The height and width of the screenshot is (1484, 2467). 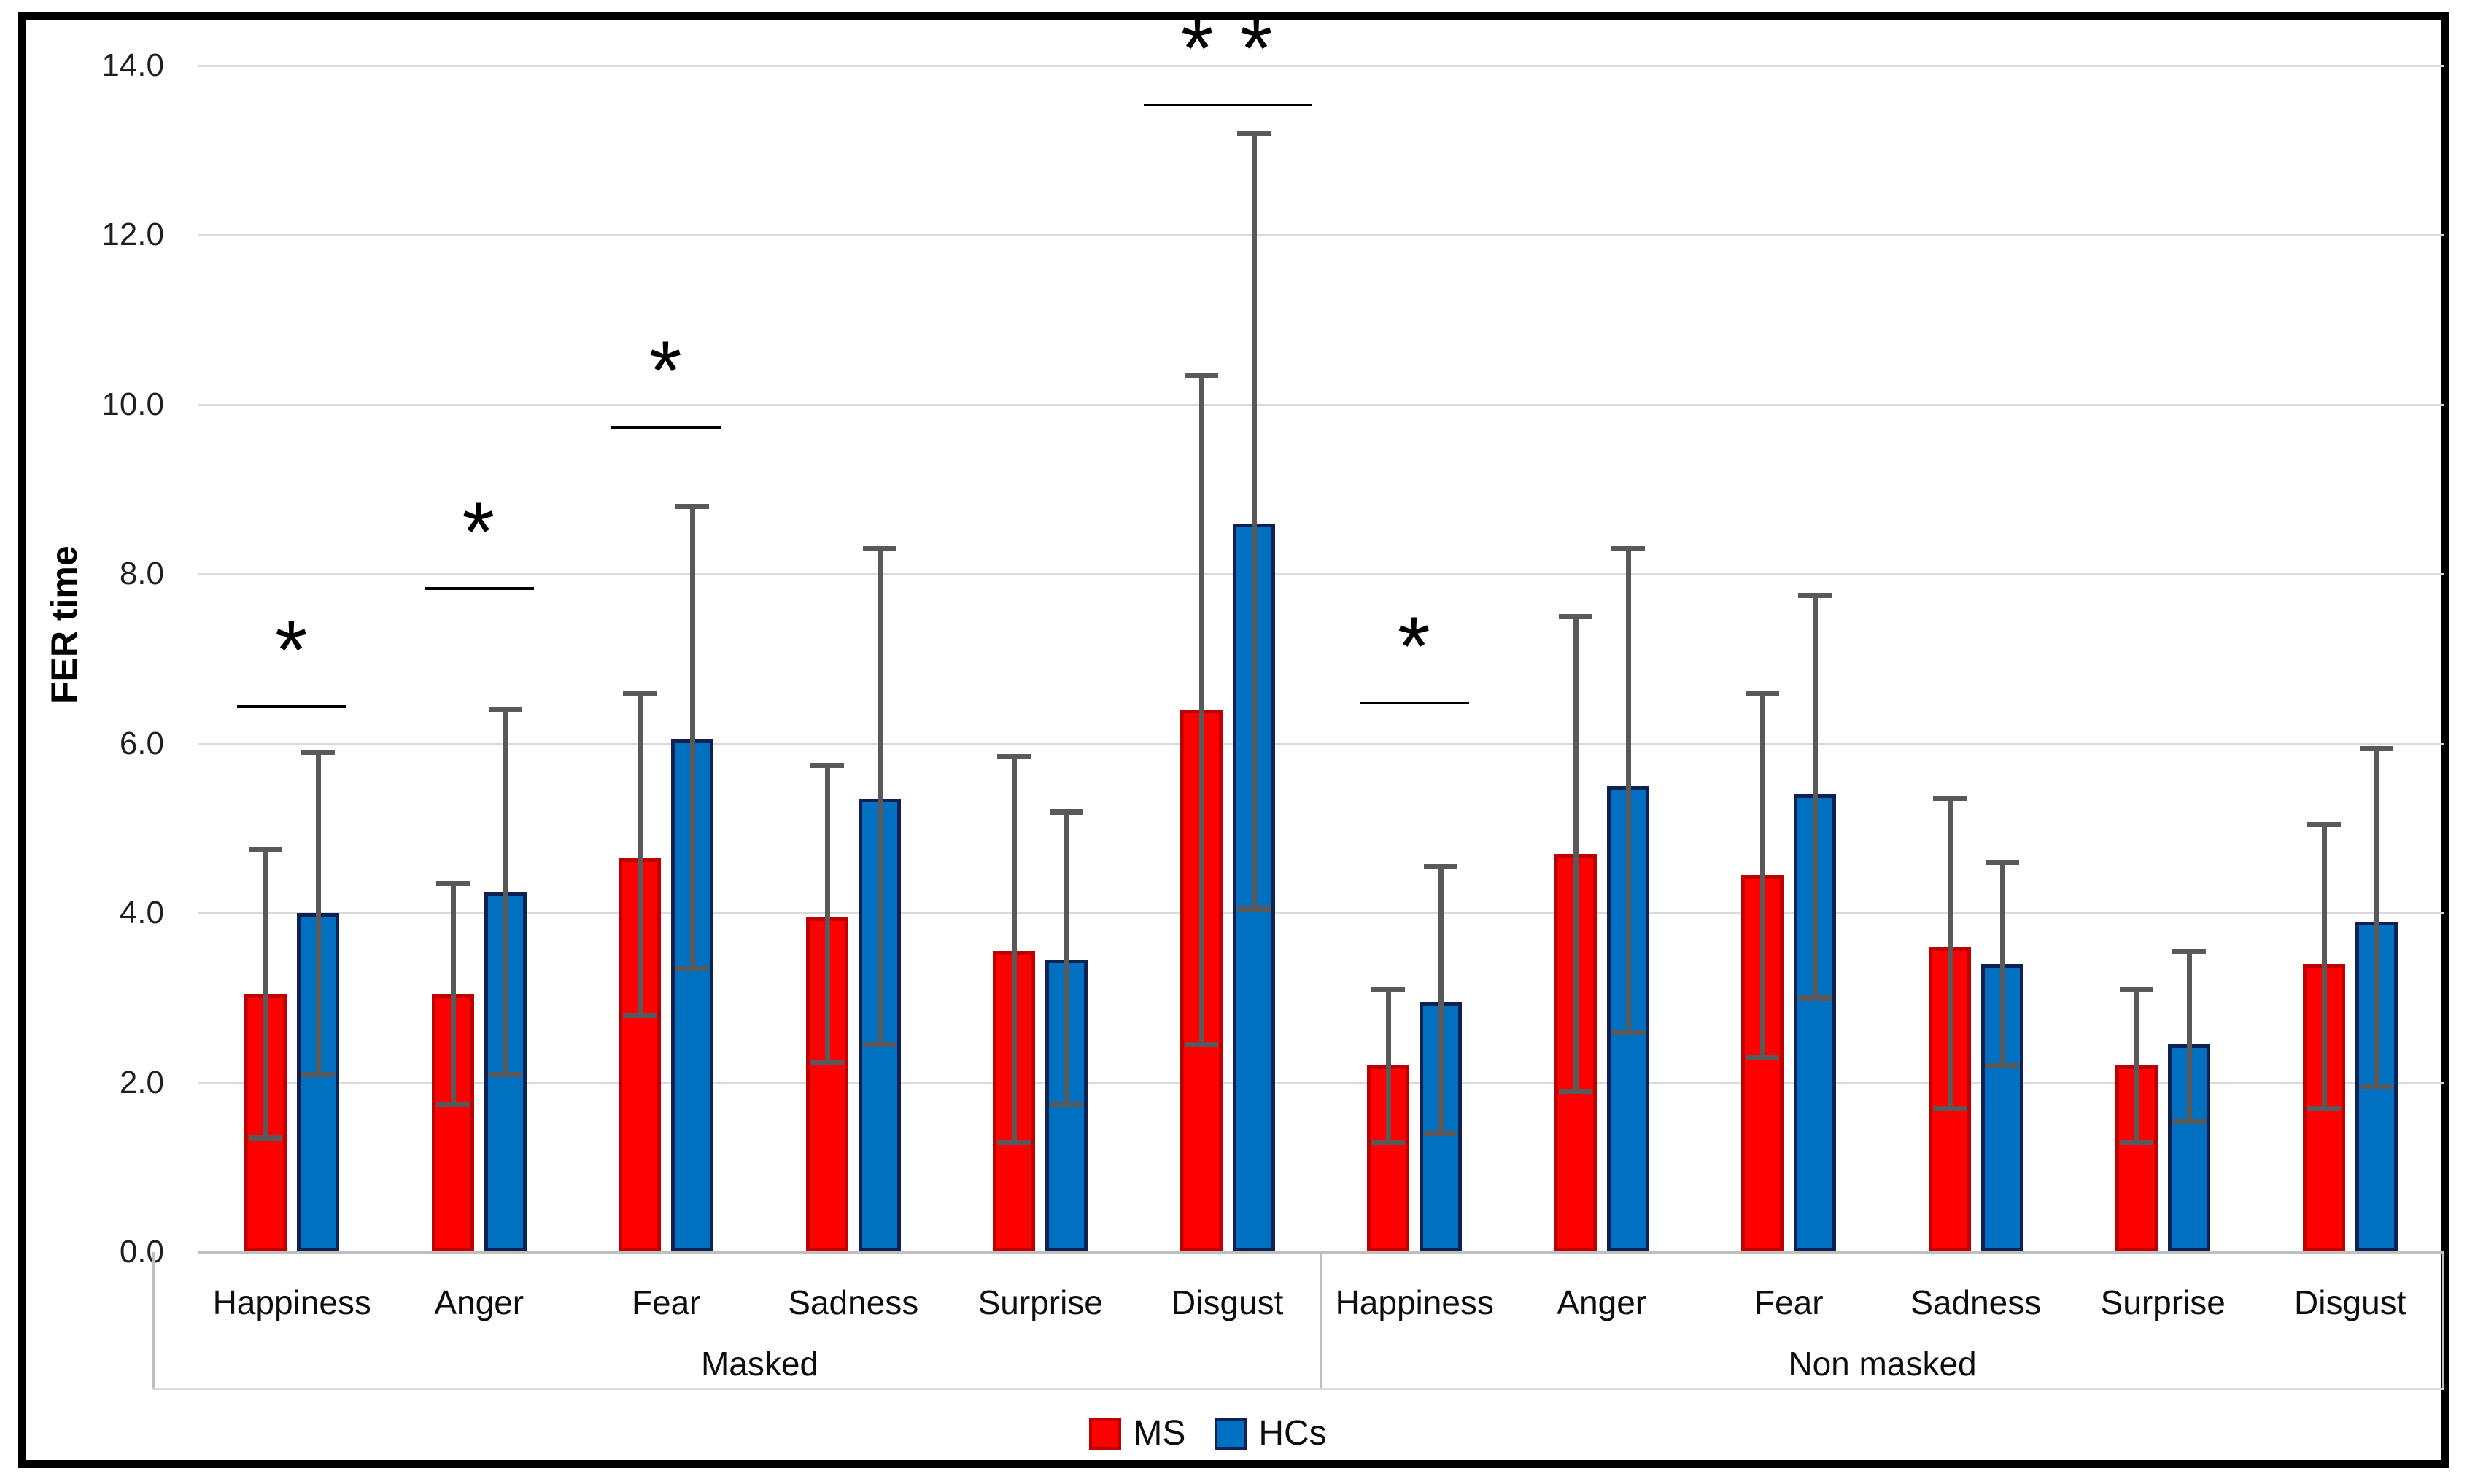 I want to click on error-cap-top-ms-masked-disgust, so click(x=1201, y=375).